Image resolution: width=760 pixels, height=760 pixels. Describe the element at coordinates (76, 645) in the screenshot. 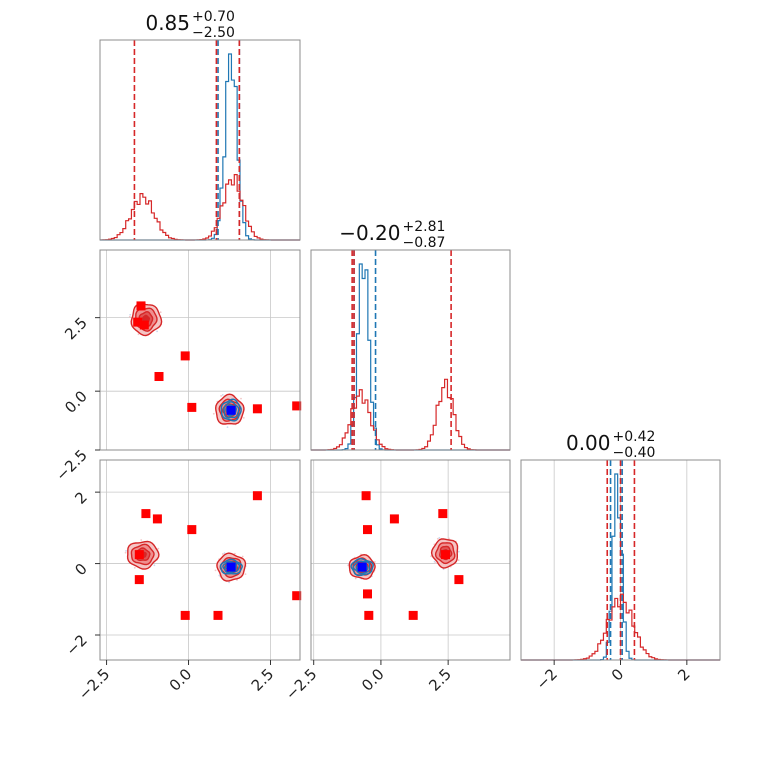

I see `y-tick-label: −2` at that location.